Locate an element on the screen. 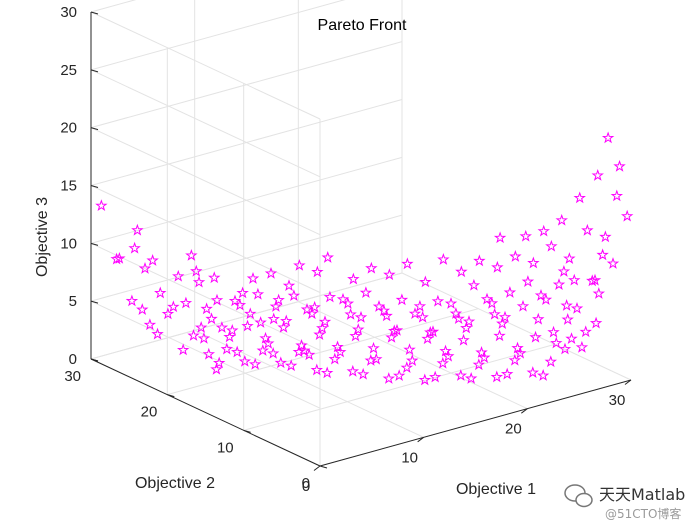  x-tick-label: 20 is located at coordinates (513, 429).